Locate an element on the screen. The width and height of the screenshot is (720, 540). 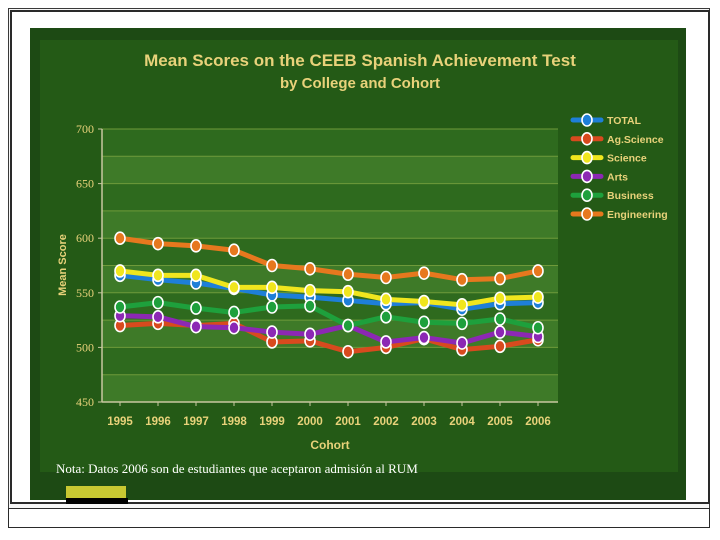
legend-label: Engineering is located at coordinates (637, 215).